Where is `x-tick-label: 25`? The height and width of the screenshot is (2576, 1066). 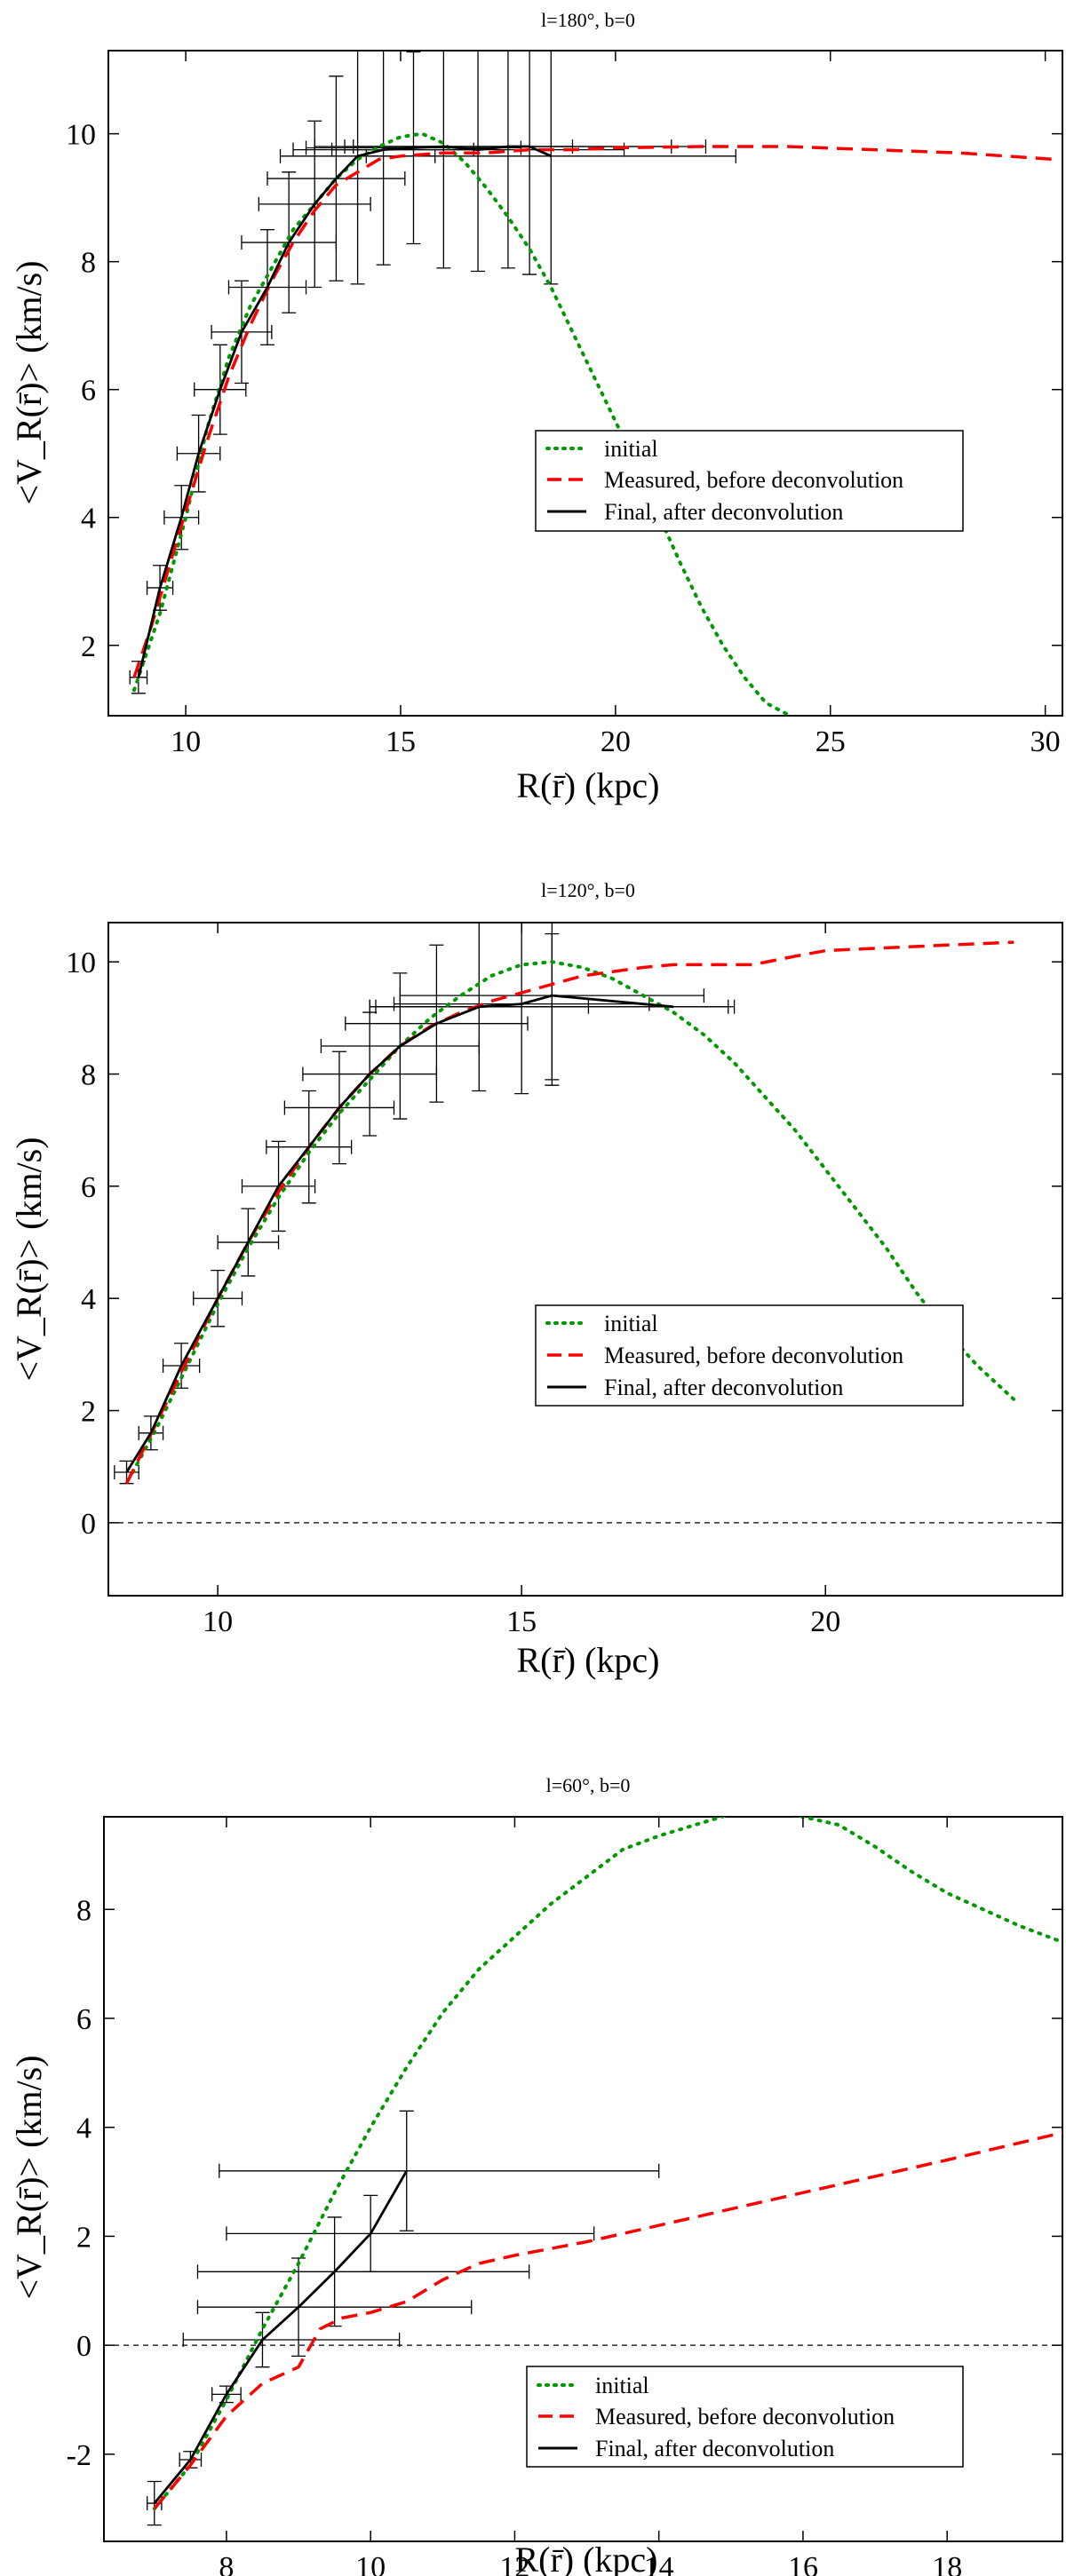 x-tick-label: 25 is located at coordinates (830, 742).